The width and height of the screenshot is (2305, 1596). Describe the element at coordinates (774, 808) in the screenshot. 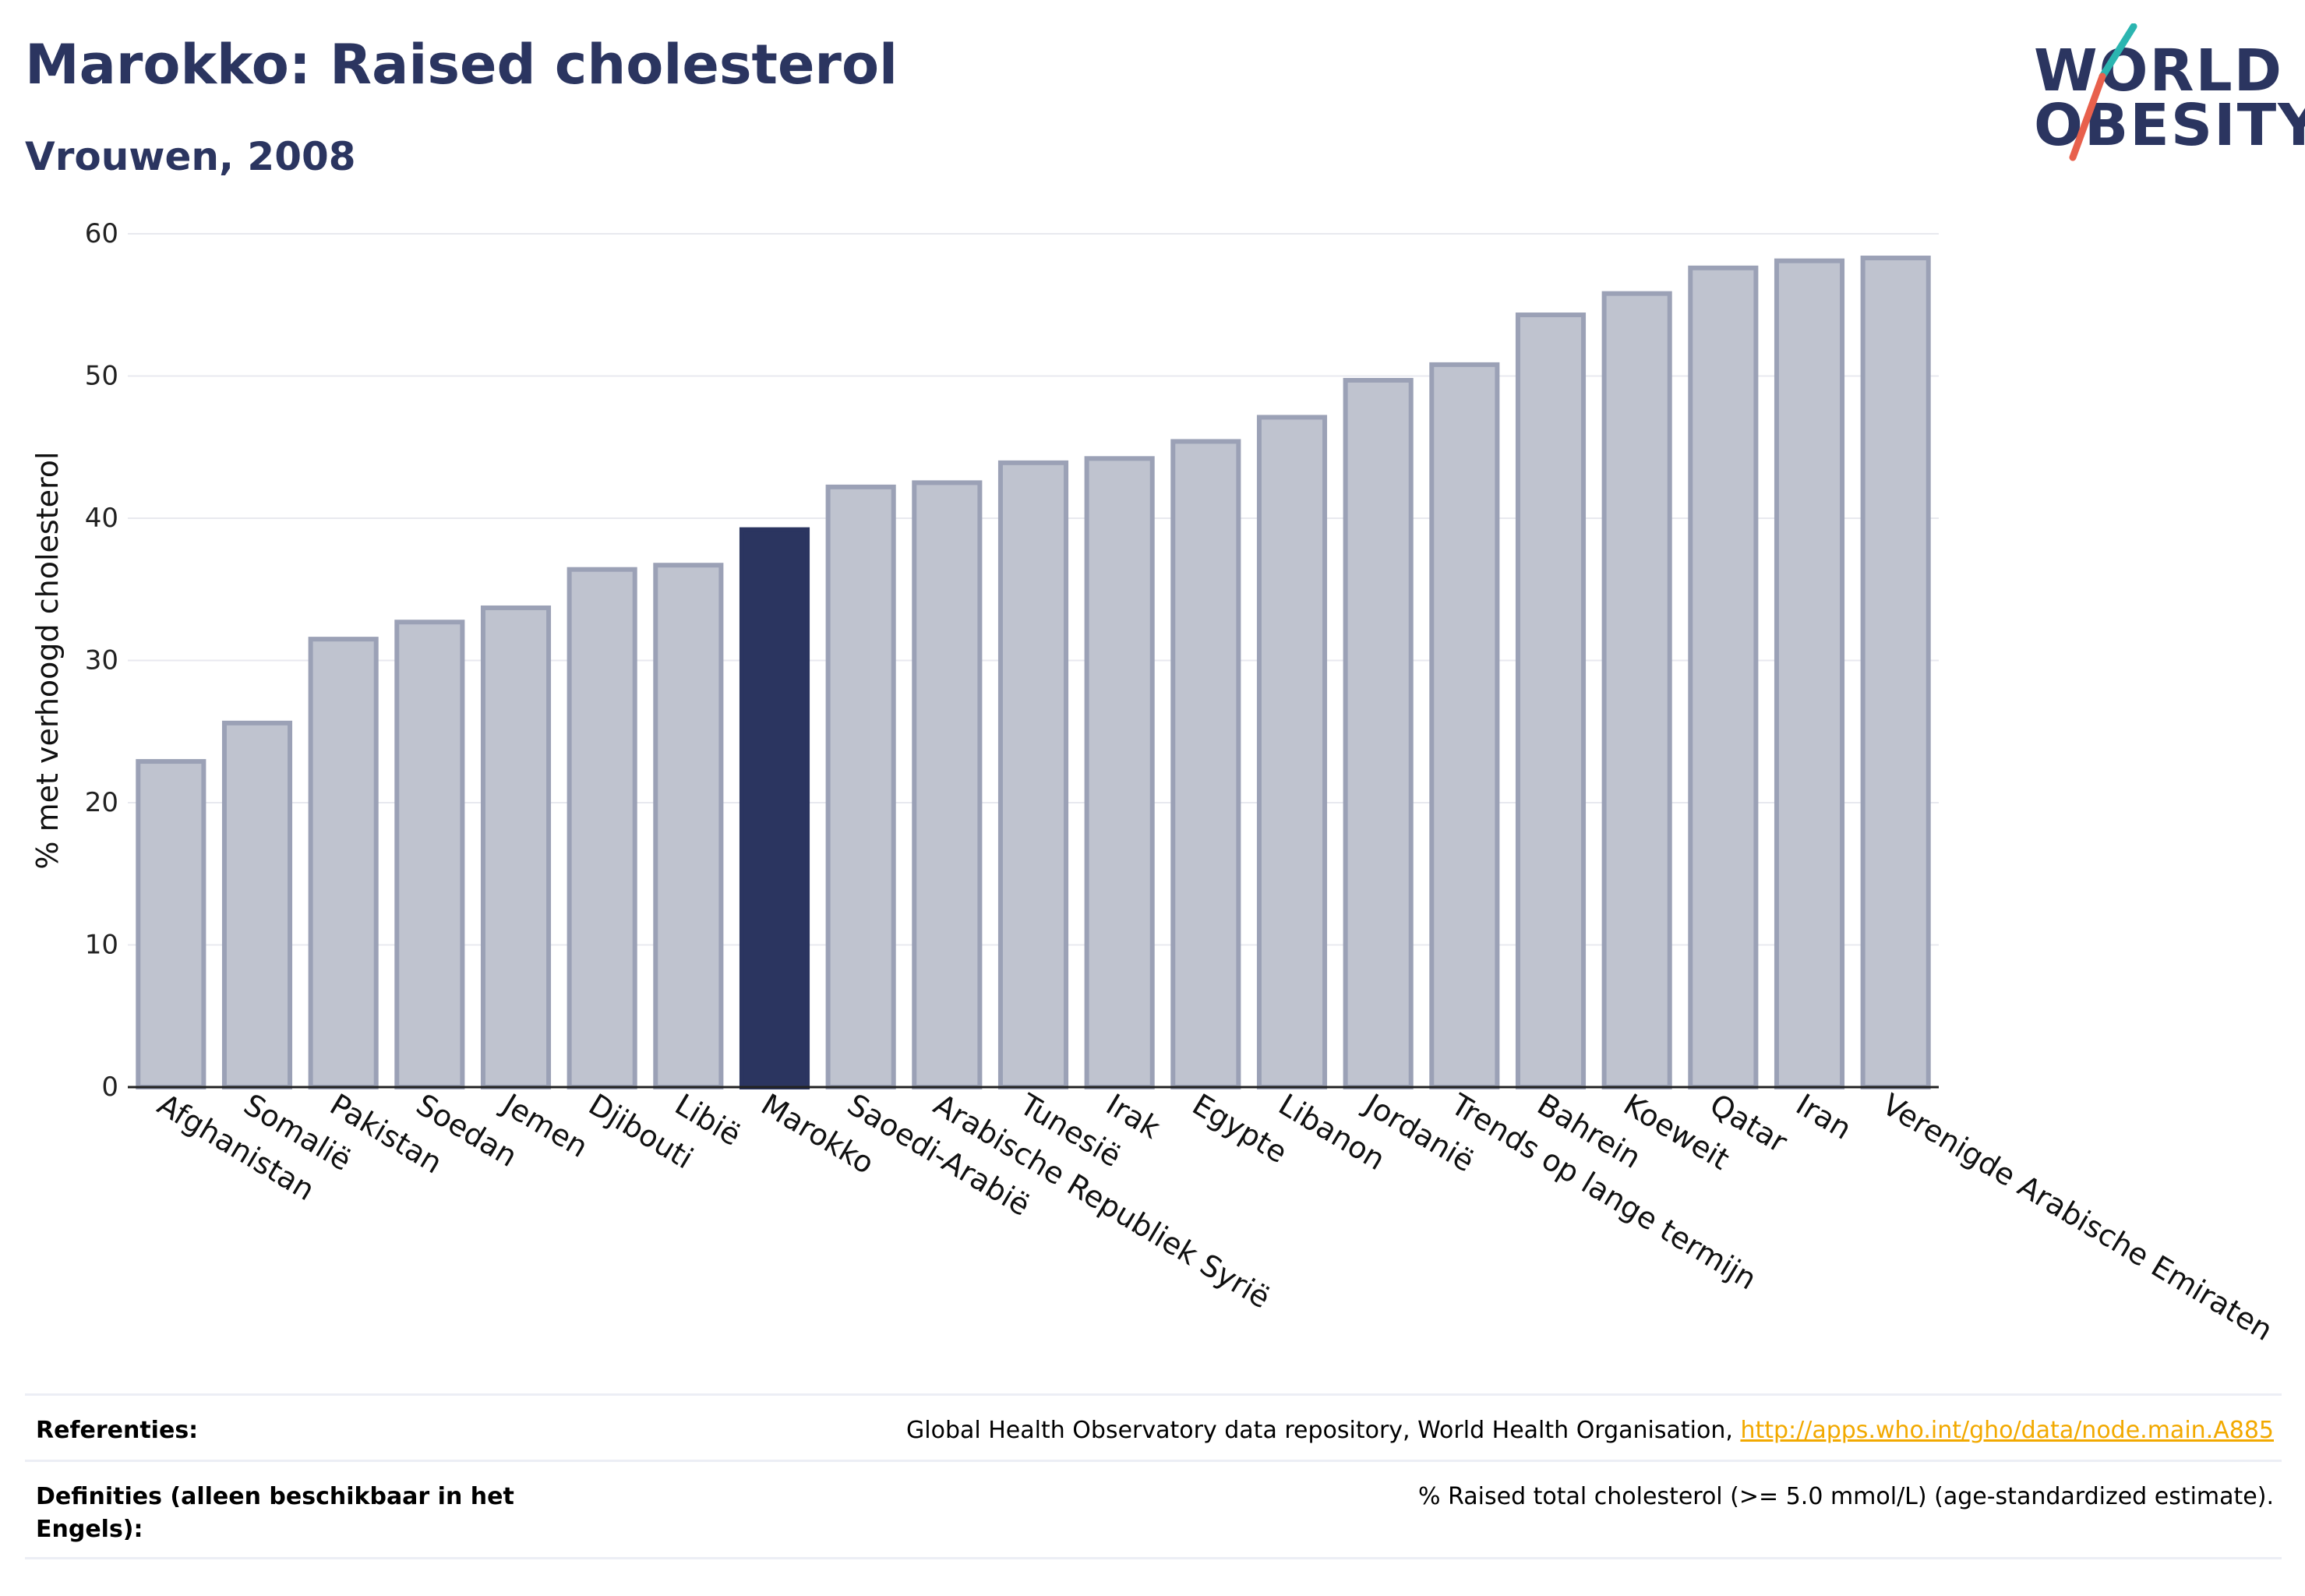

I see `bar-highlighted` at that location.